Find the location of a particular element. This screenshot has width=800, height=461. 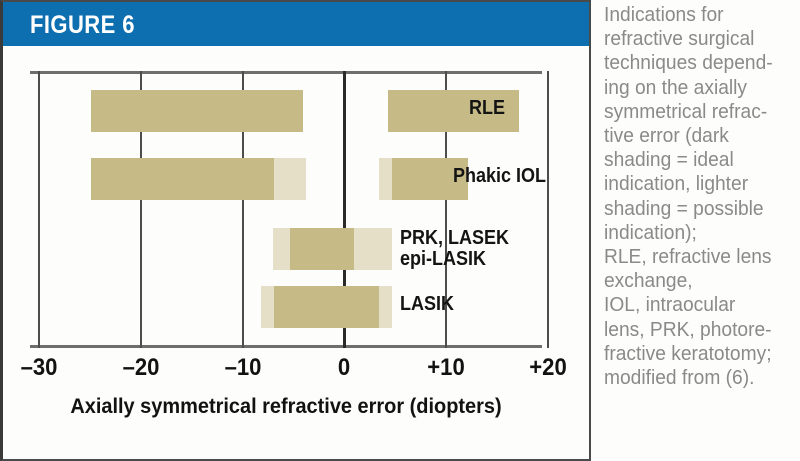

caption-line: shading = ideal is located at coordinates (669, 160).